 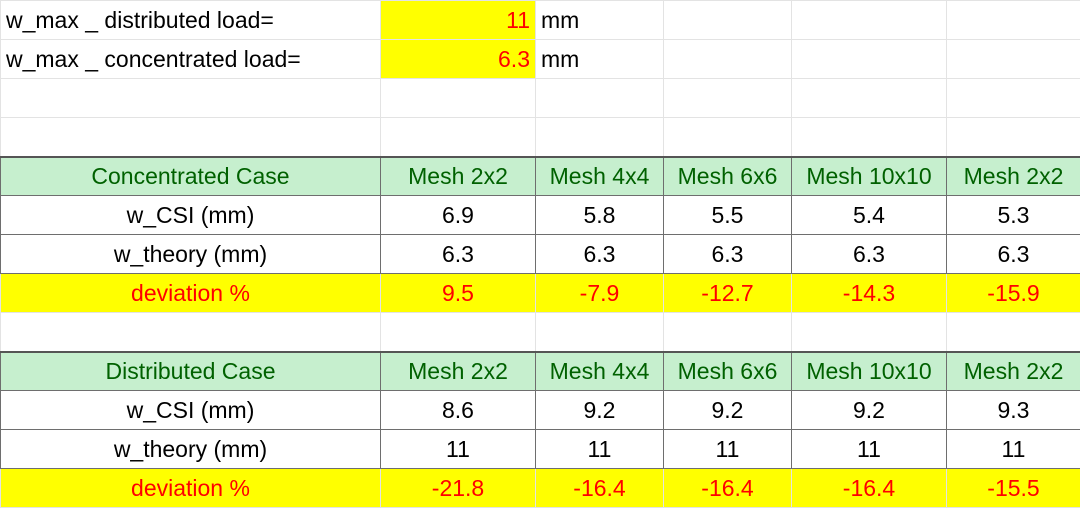 I want to click on concentrated-header-cell: Mesh 10x10, so click(x=869, y=176).